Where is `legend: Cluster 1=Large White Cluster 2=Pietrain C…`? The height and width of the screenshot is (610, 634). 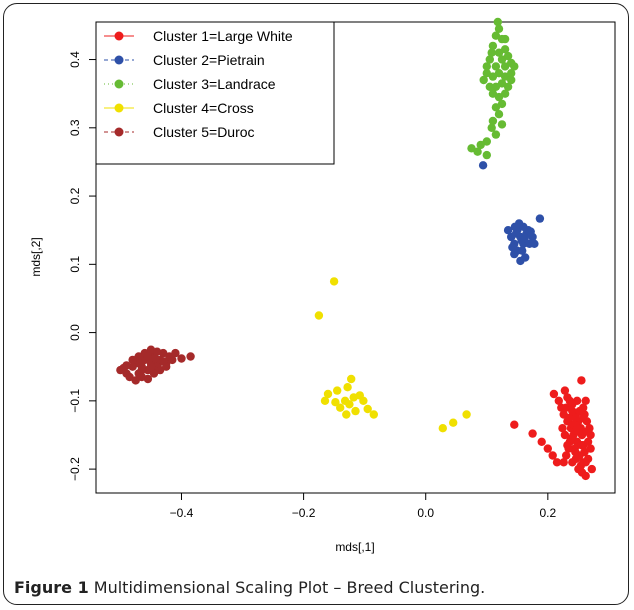
legend: Cluster 1=Large White Cluster 2=Pietrain C… is located at coordinates (215, 93).